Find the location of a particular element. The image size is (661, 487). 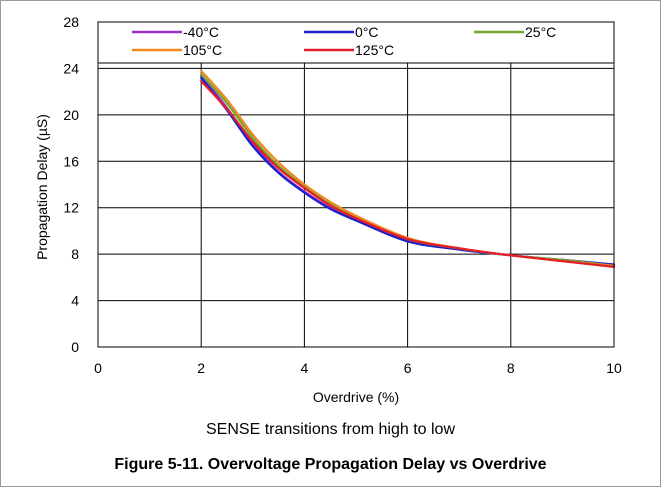

x-tick-label: 6 is located at coordinates (408, 368).